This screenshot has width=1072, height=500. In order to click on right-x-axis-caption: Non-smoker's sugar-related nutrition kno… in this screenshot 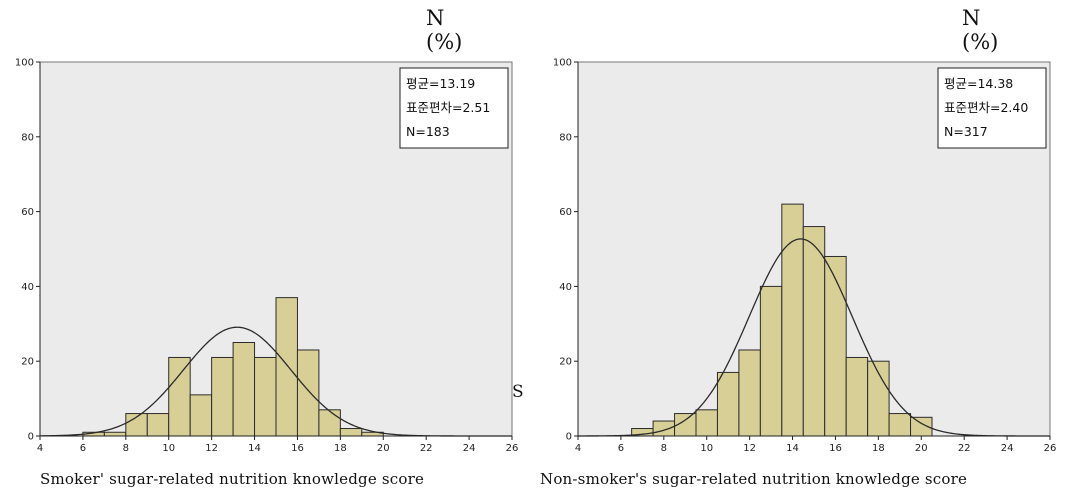, I will do `click(754, 479)`.